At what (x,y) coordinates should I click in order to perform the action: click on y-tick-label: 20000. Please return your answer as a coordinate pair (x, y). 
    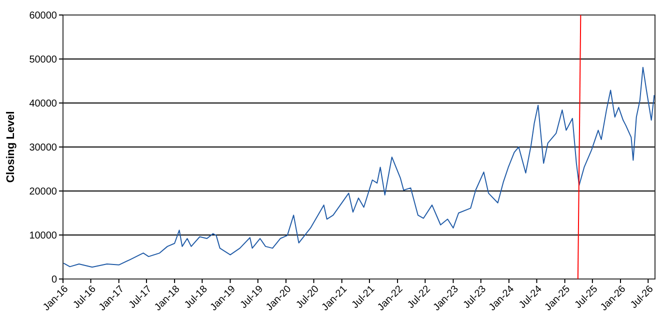
    Looking at the image, I should click on (43, 192).